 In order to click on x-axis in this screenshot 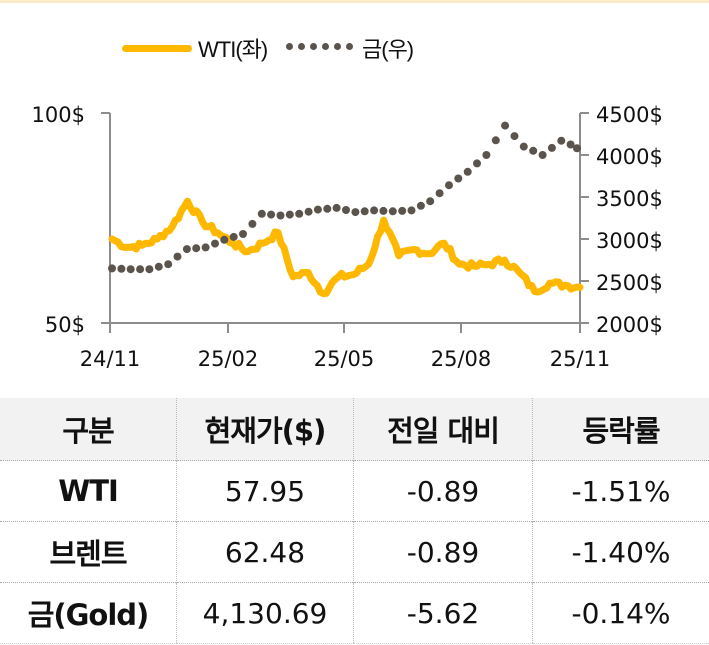, I will do `click(341, 327)`.